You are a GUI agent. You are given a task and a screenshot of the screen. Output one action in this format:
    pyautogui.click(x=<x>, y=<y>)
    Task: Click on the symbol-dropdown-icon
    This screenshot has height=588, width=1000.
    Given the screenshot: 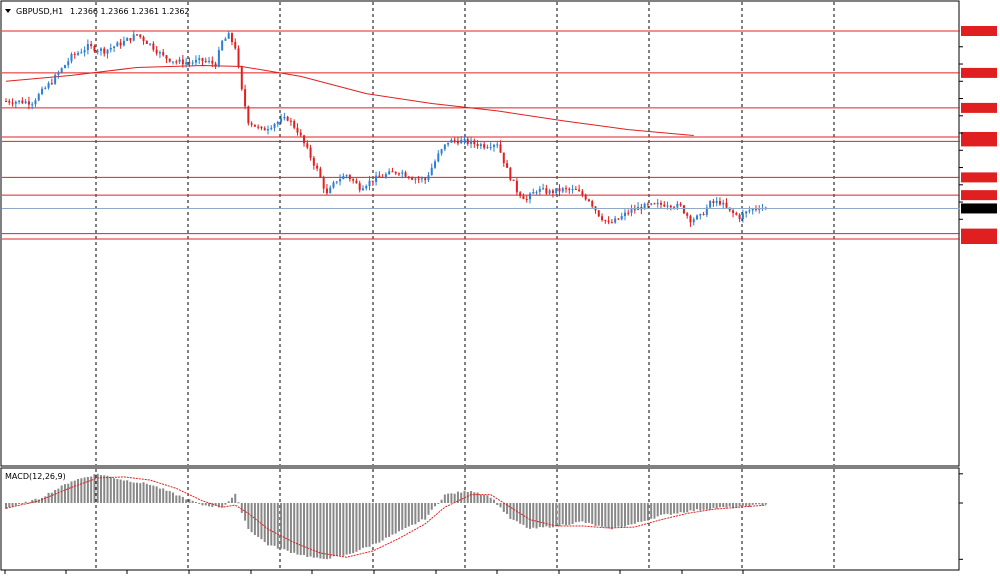 What is the action you would take?
    pyautogui.click(x=8, y=11)
    